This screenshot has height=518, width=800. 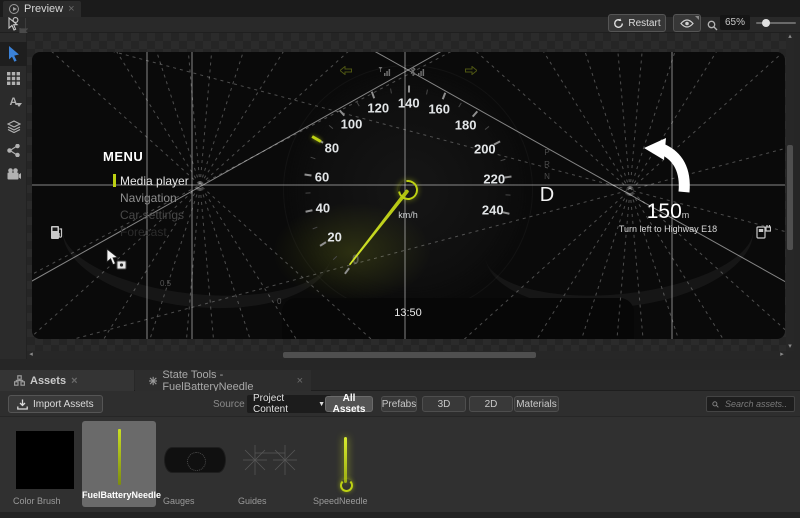 What do you see at coordinates (439, 109) in the screenshot?
I see `speed-label: 160` at bounding box center [439, 109].